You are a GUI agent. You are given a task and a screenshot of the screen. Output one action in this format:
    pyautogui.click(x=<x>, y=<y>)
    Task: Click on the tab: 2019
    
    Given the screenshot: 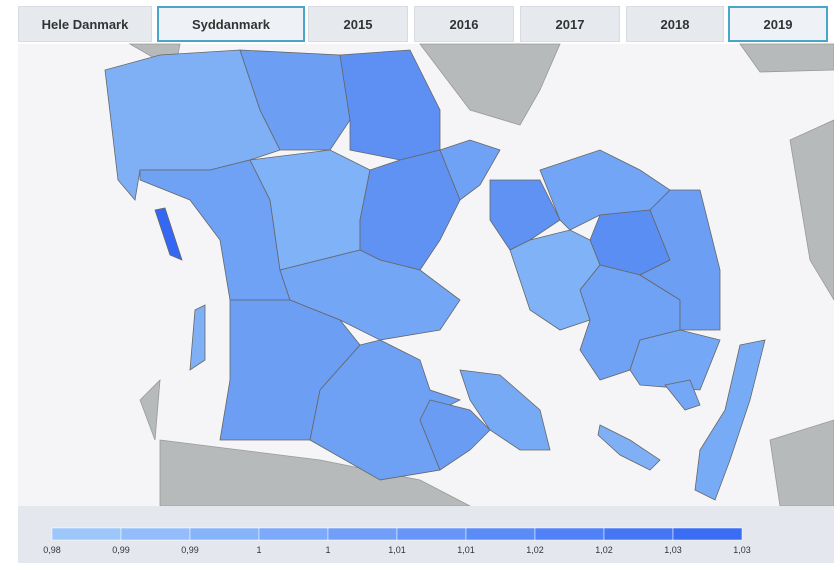 What is the action you would take?
    pyautogui.click(x=778, y=24)
    